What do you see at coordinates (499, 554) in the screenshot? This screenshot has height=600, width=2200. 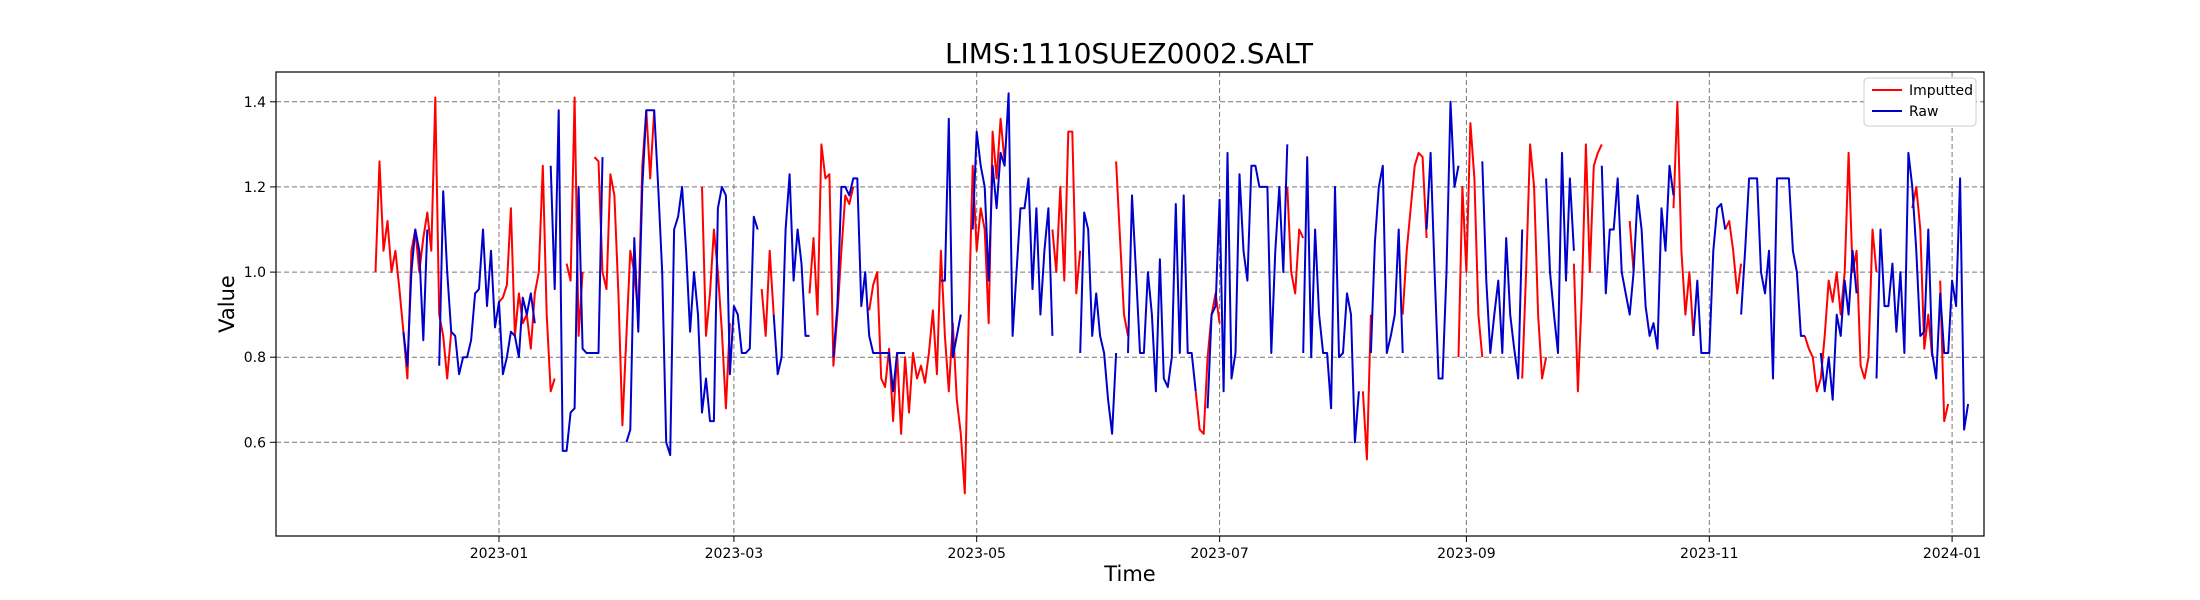 I see `x-tick-label: 2023-01` at bounding box center [499, 554].